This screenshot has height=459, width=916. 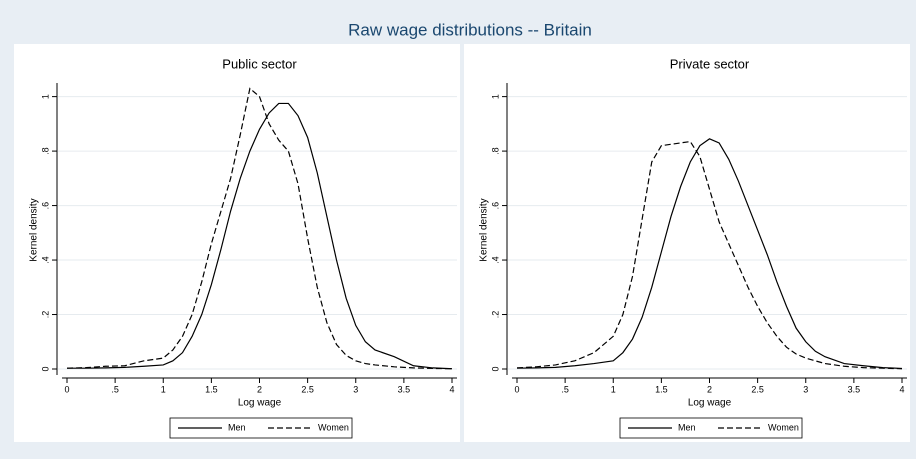 I want to click on panel-title: Private sector, so click(x=710, y=63).